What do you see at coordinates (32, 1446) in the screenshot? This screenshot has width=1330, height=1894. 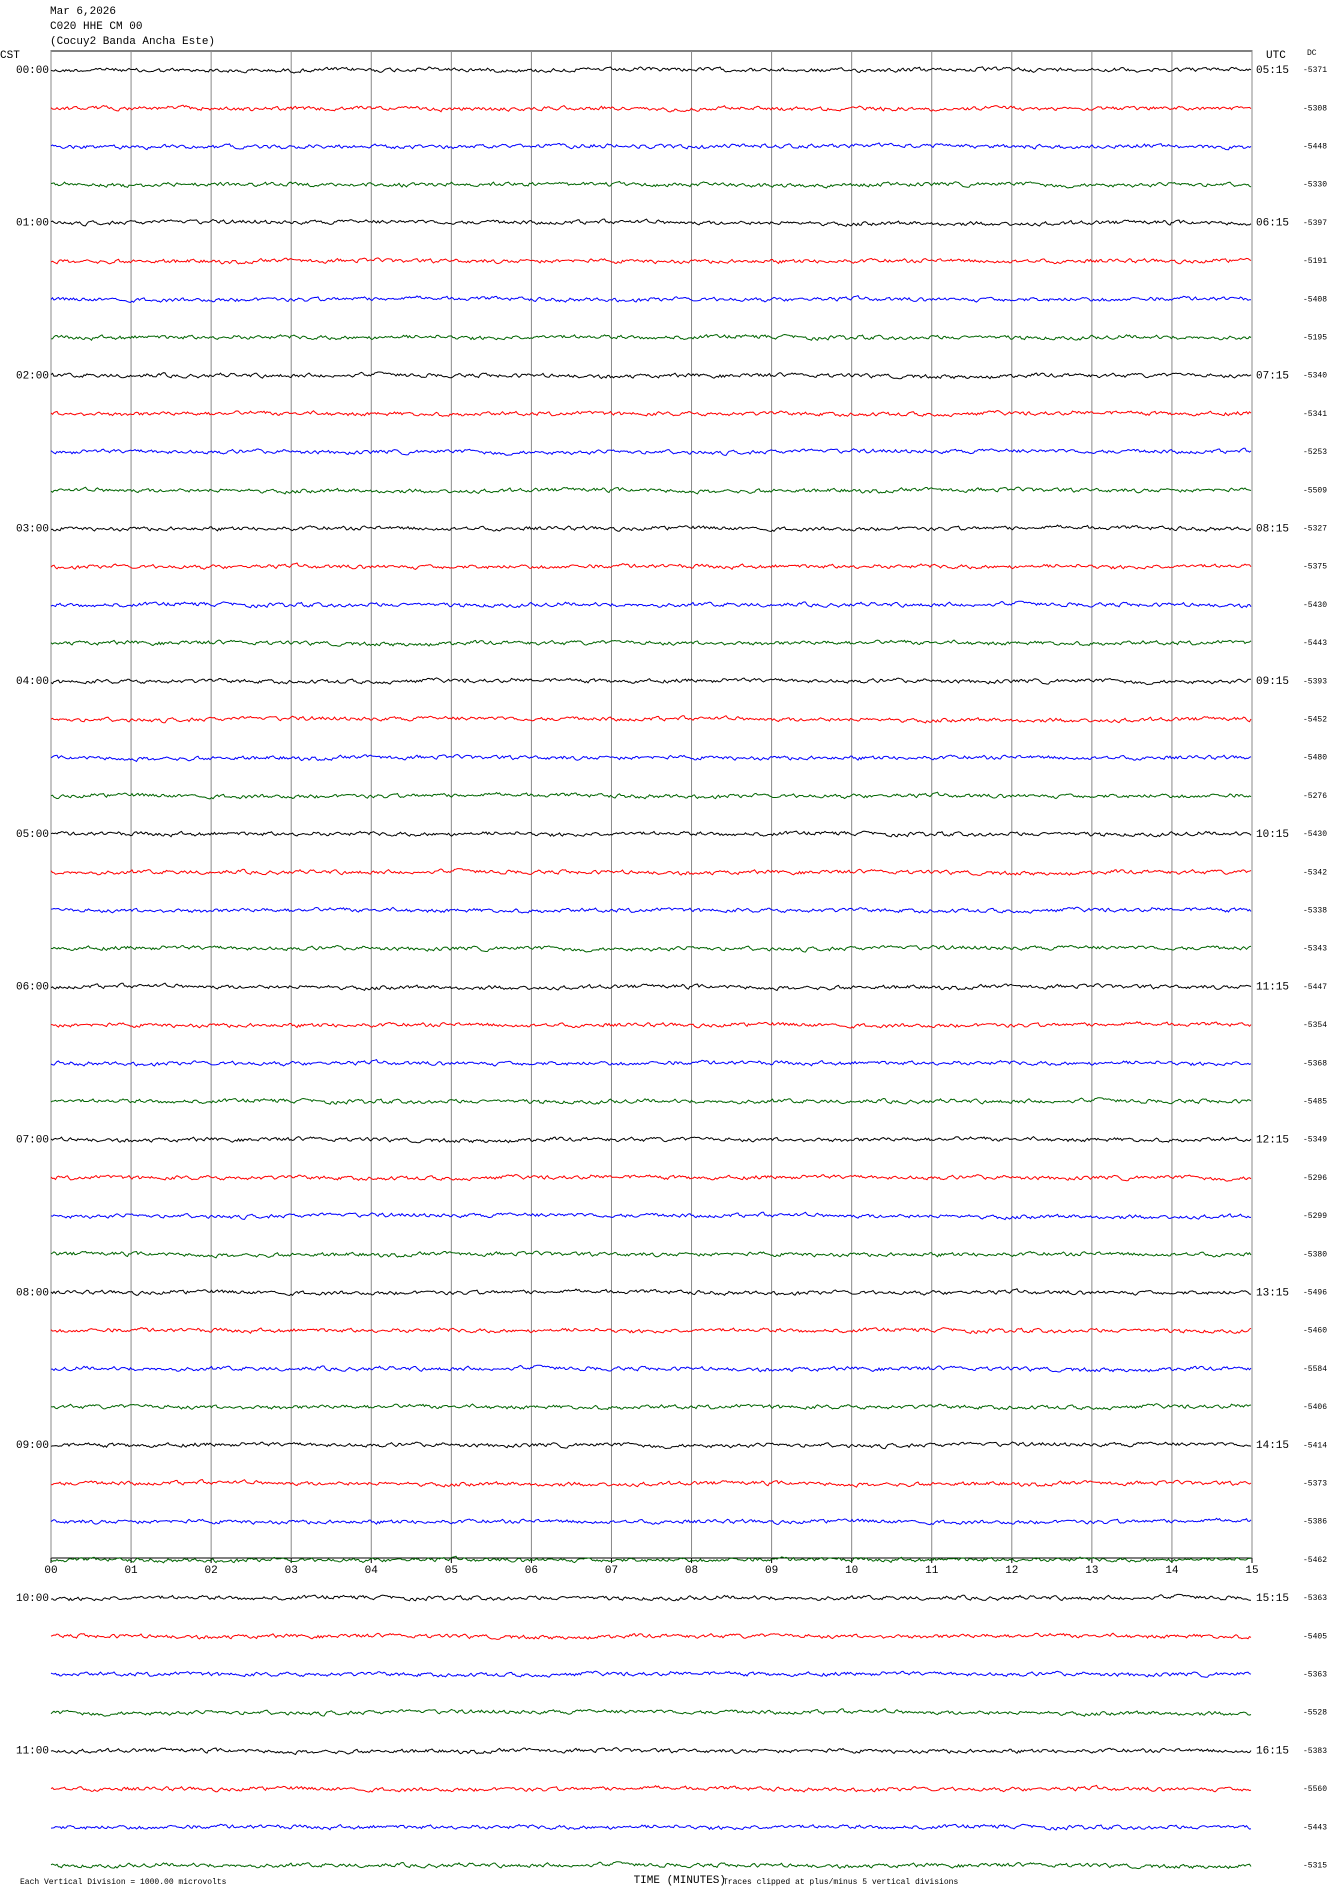 I see `cst-label: 09:00` at bounding box center [32, 1446].